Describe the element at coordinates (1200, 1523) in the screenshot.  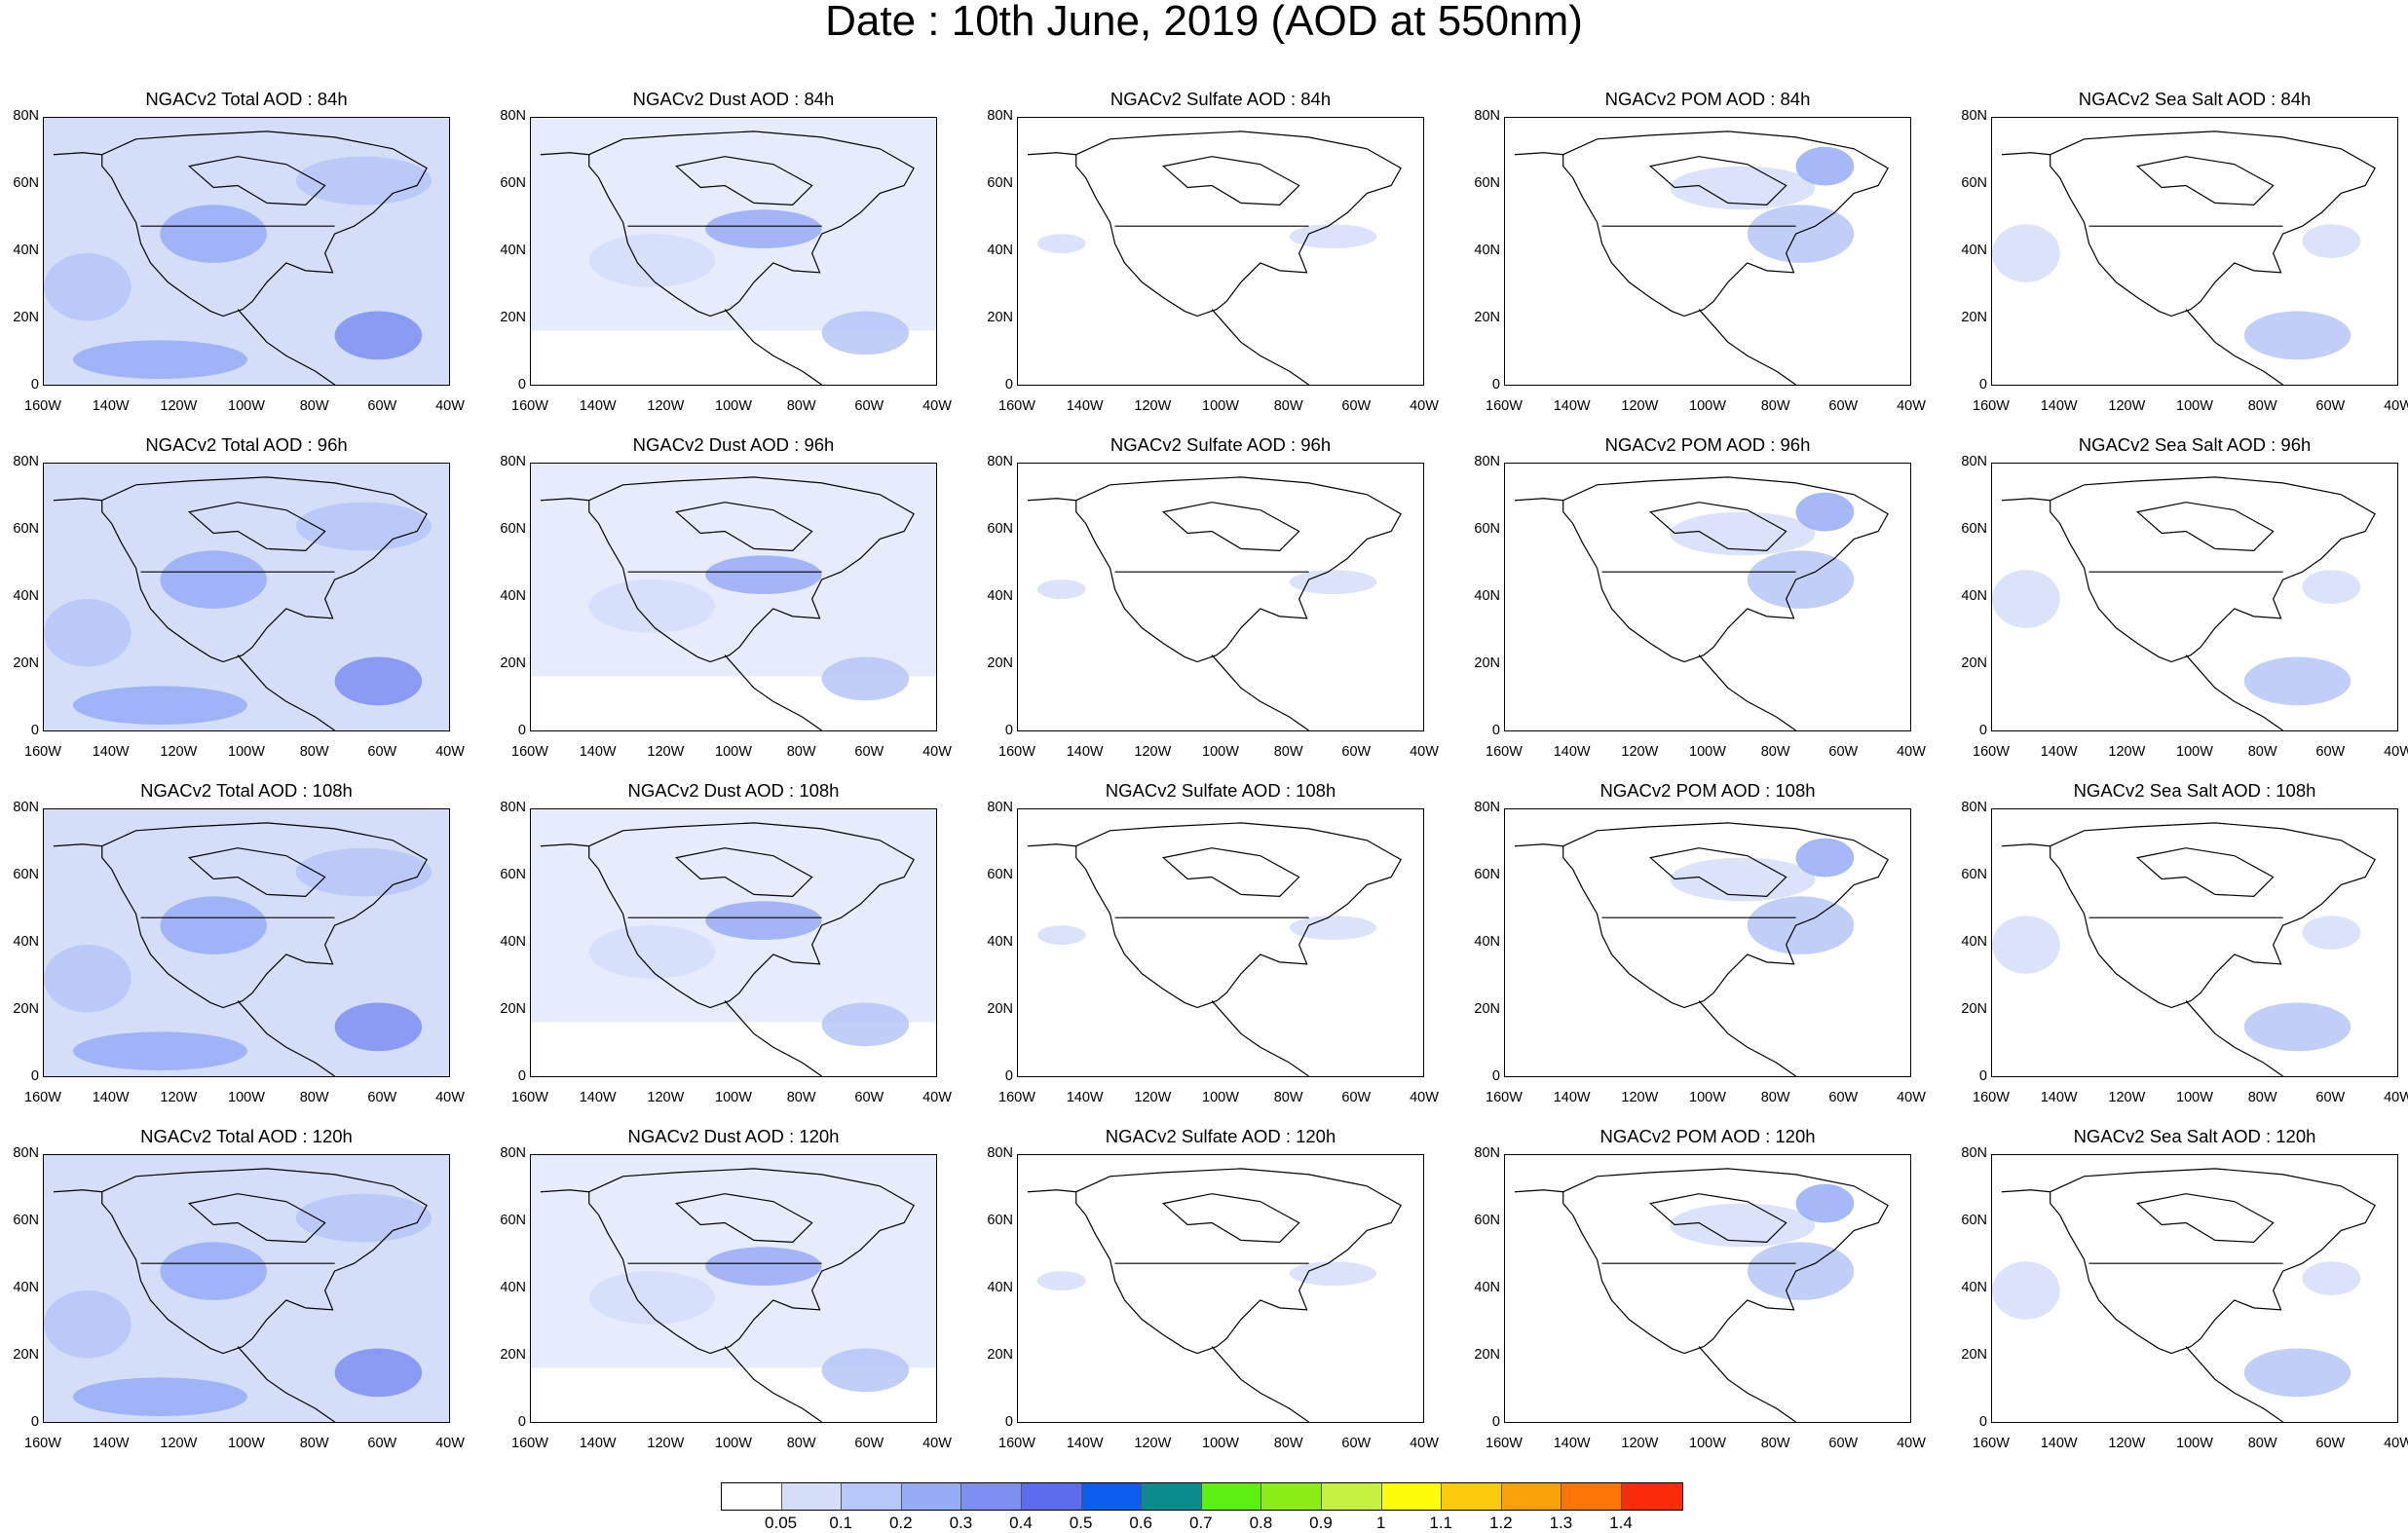
I see `colorbar-label: 0.7` at that location.